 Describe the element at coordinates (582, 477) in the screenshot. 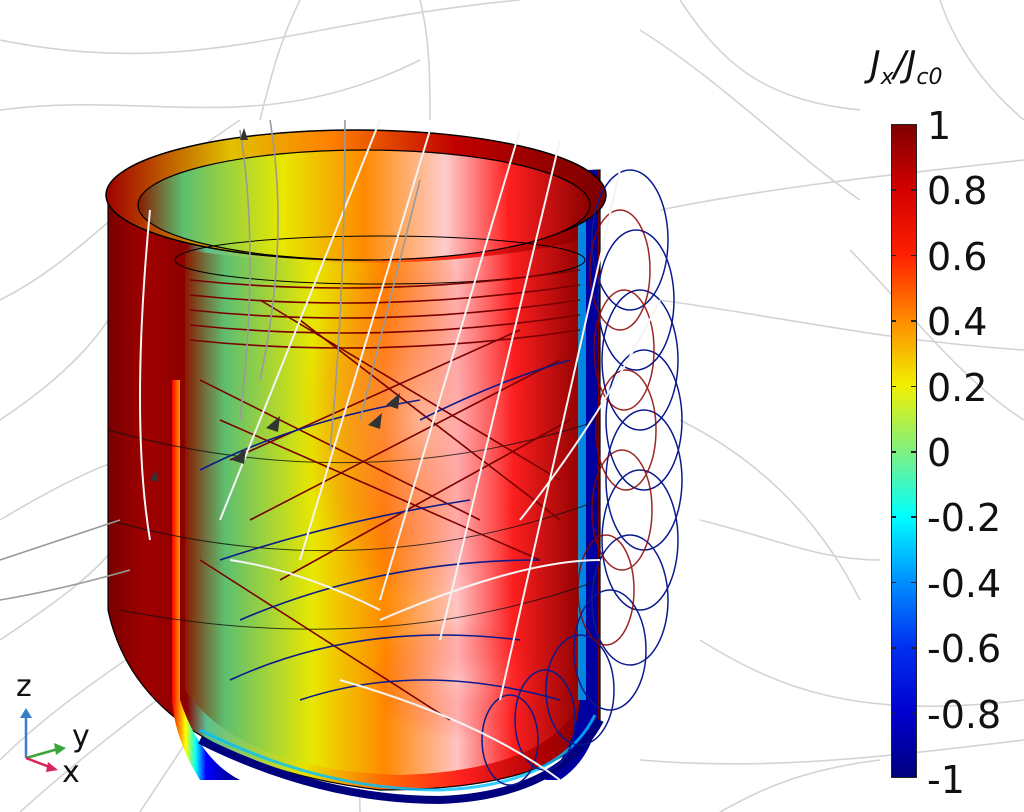

I see `coil-loops` at that location.